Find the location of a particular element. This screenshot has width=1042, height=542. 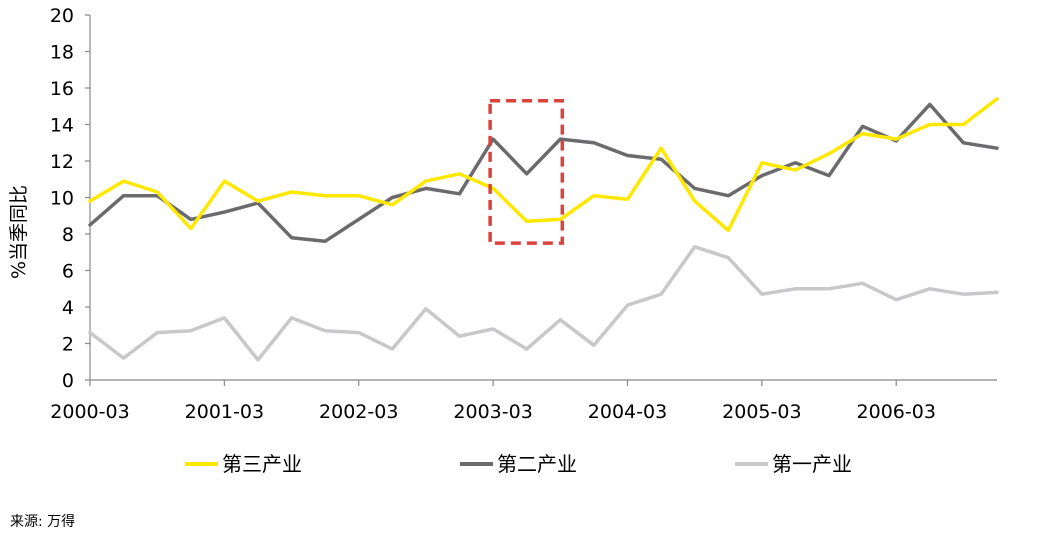

y-tick-label: 2 is located at coordinates (68, 345).